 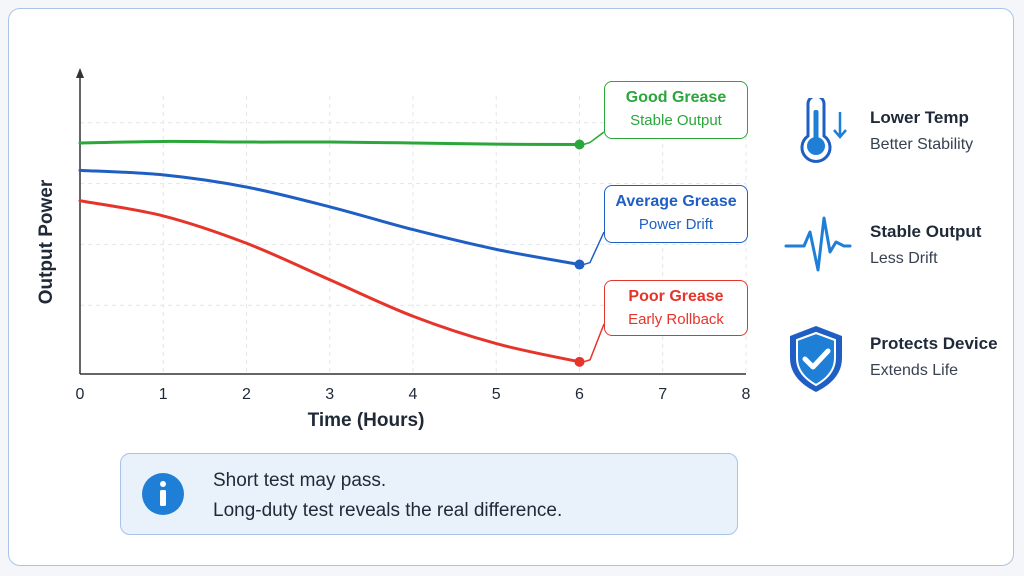 What do you see at coordinates (246, 394) in the screenshot?
I see `x-tick-label: 2` at bounding box center [246, 394].